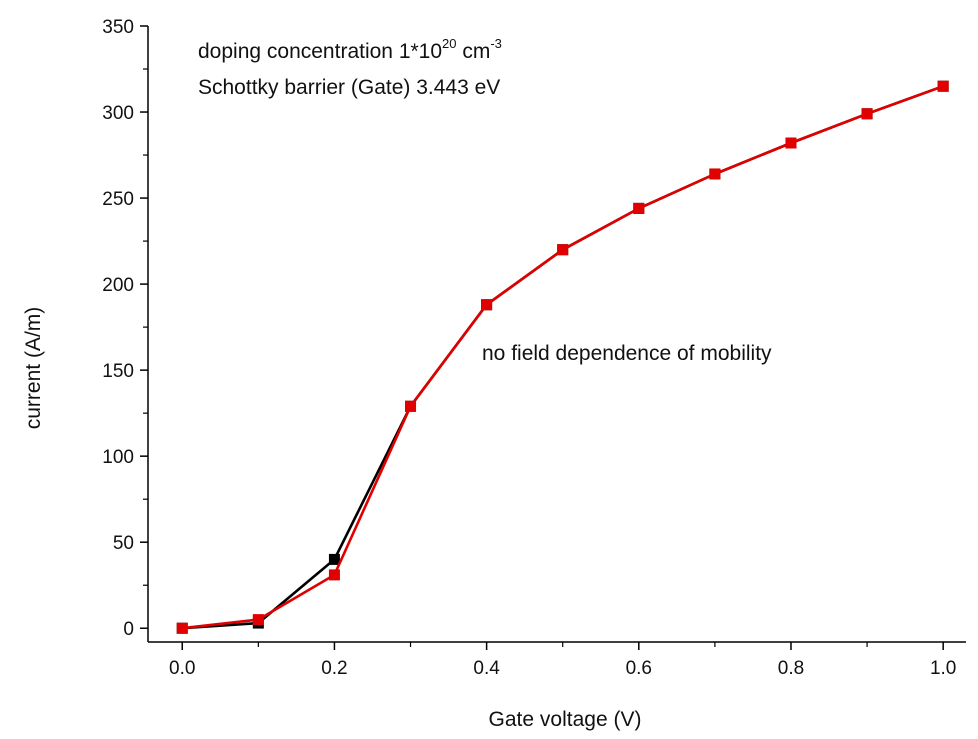  I want to click on x-tick-label: 0.0, so click(182, 668).